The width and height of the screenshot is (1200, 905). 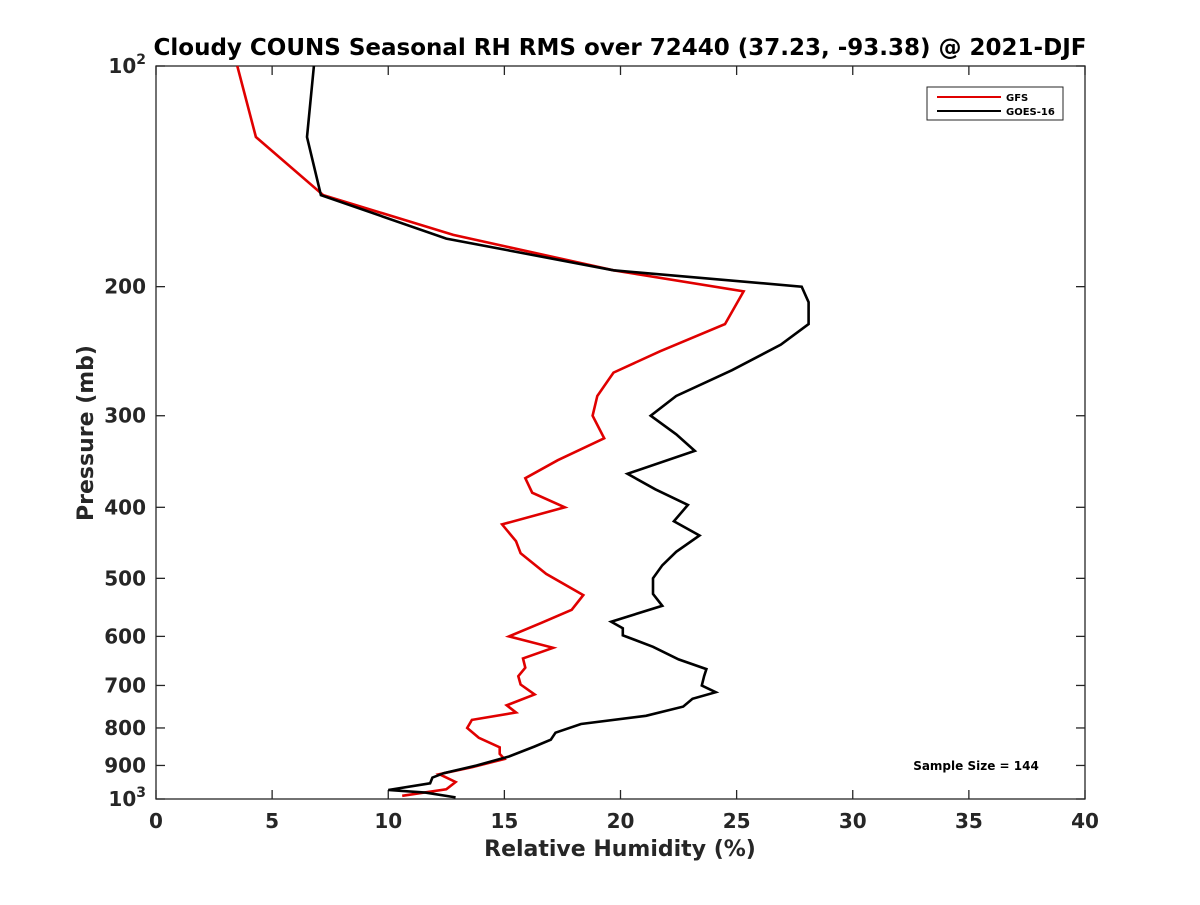 I want to click on legend-label-gfs: GFS, so click(x=1017, y=98).